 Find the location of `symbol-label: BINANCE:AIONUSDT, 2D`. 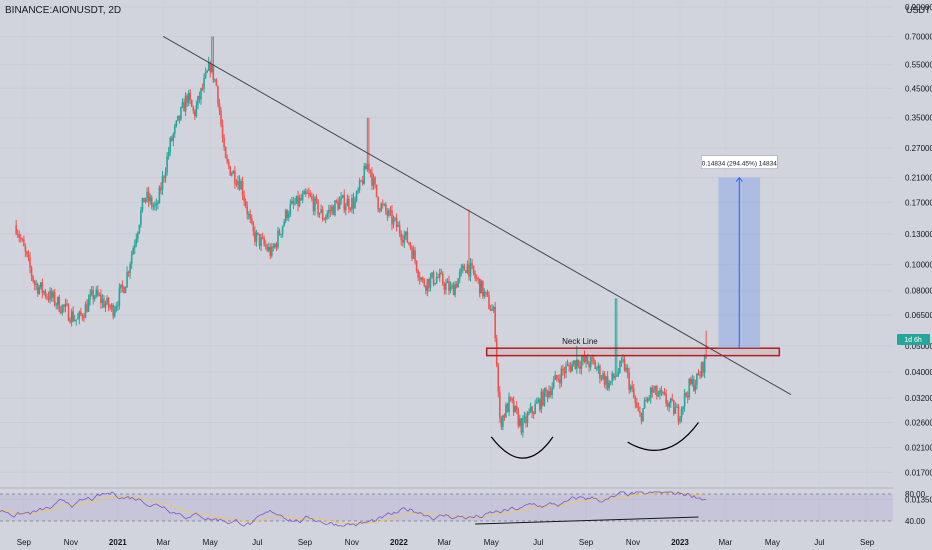

symbol-label: BINANCE:AIONUSDT, 2D is located at coordinates (63, 10).